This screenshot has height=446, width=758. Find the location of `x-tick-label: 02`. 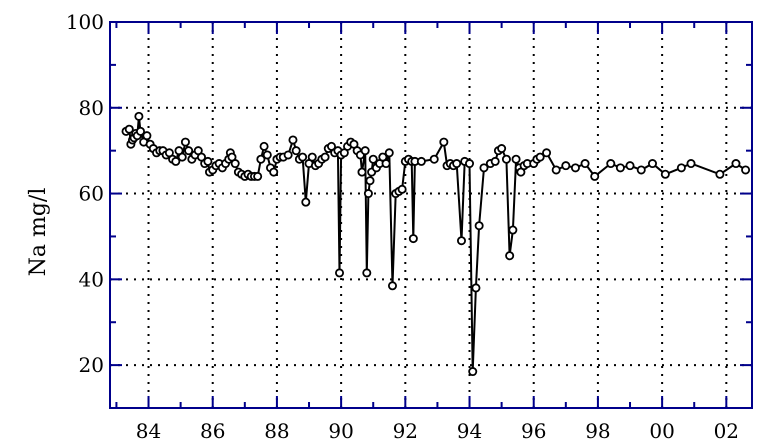

x-tick-label: 02 is located at coordinates (726, 431).